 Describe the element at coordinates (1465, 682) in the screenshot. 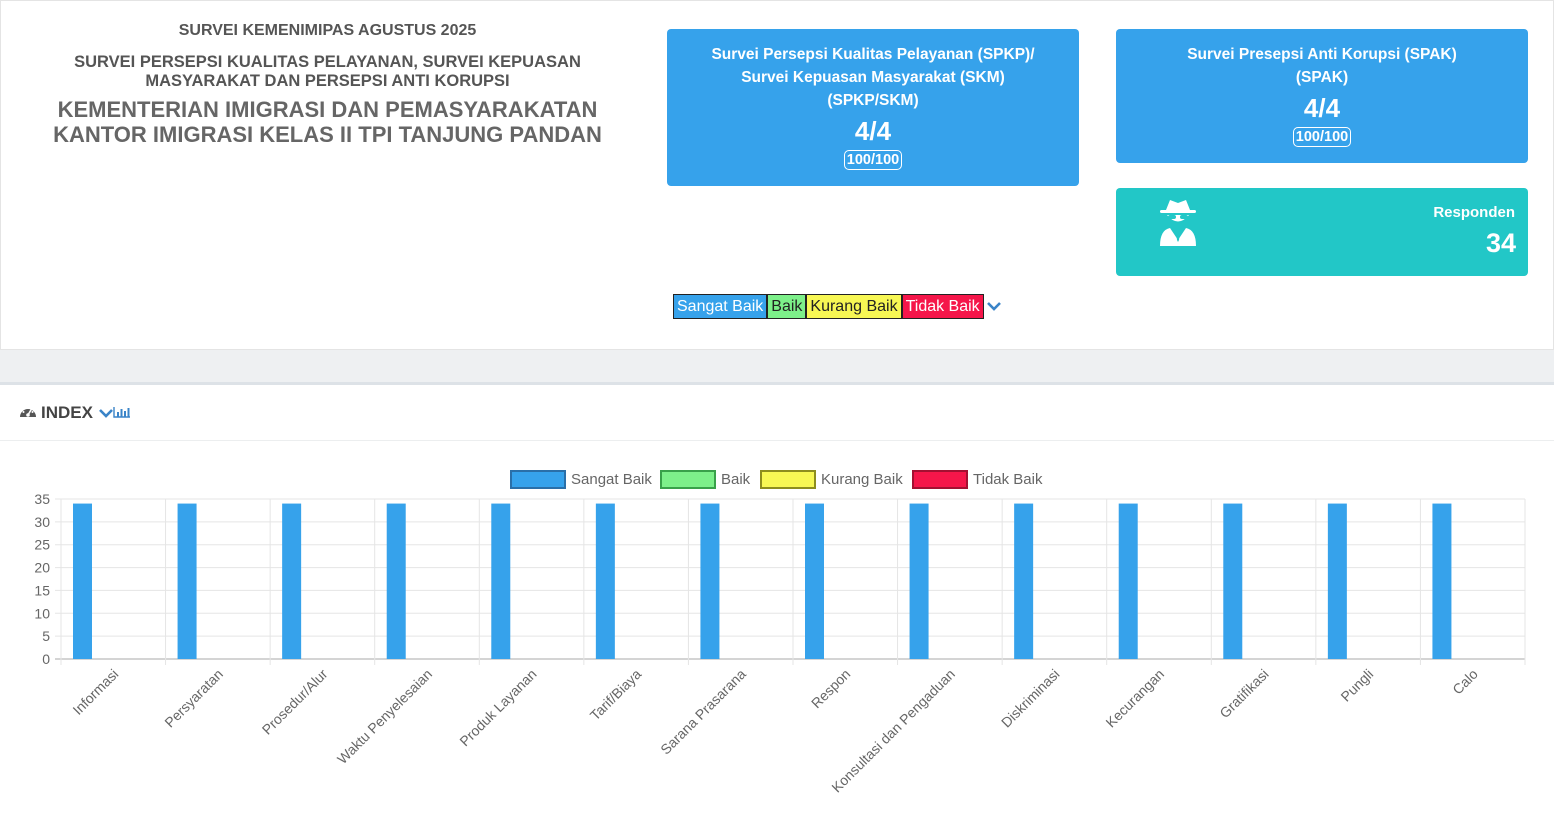

I see `x-tick-label: Calo` at that location.